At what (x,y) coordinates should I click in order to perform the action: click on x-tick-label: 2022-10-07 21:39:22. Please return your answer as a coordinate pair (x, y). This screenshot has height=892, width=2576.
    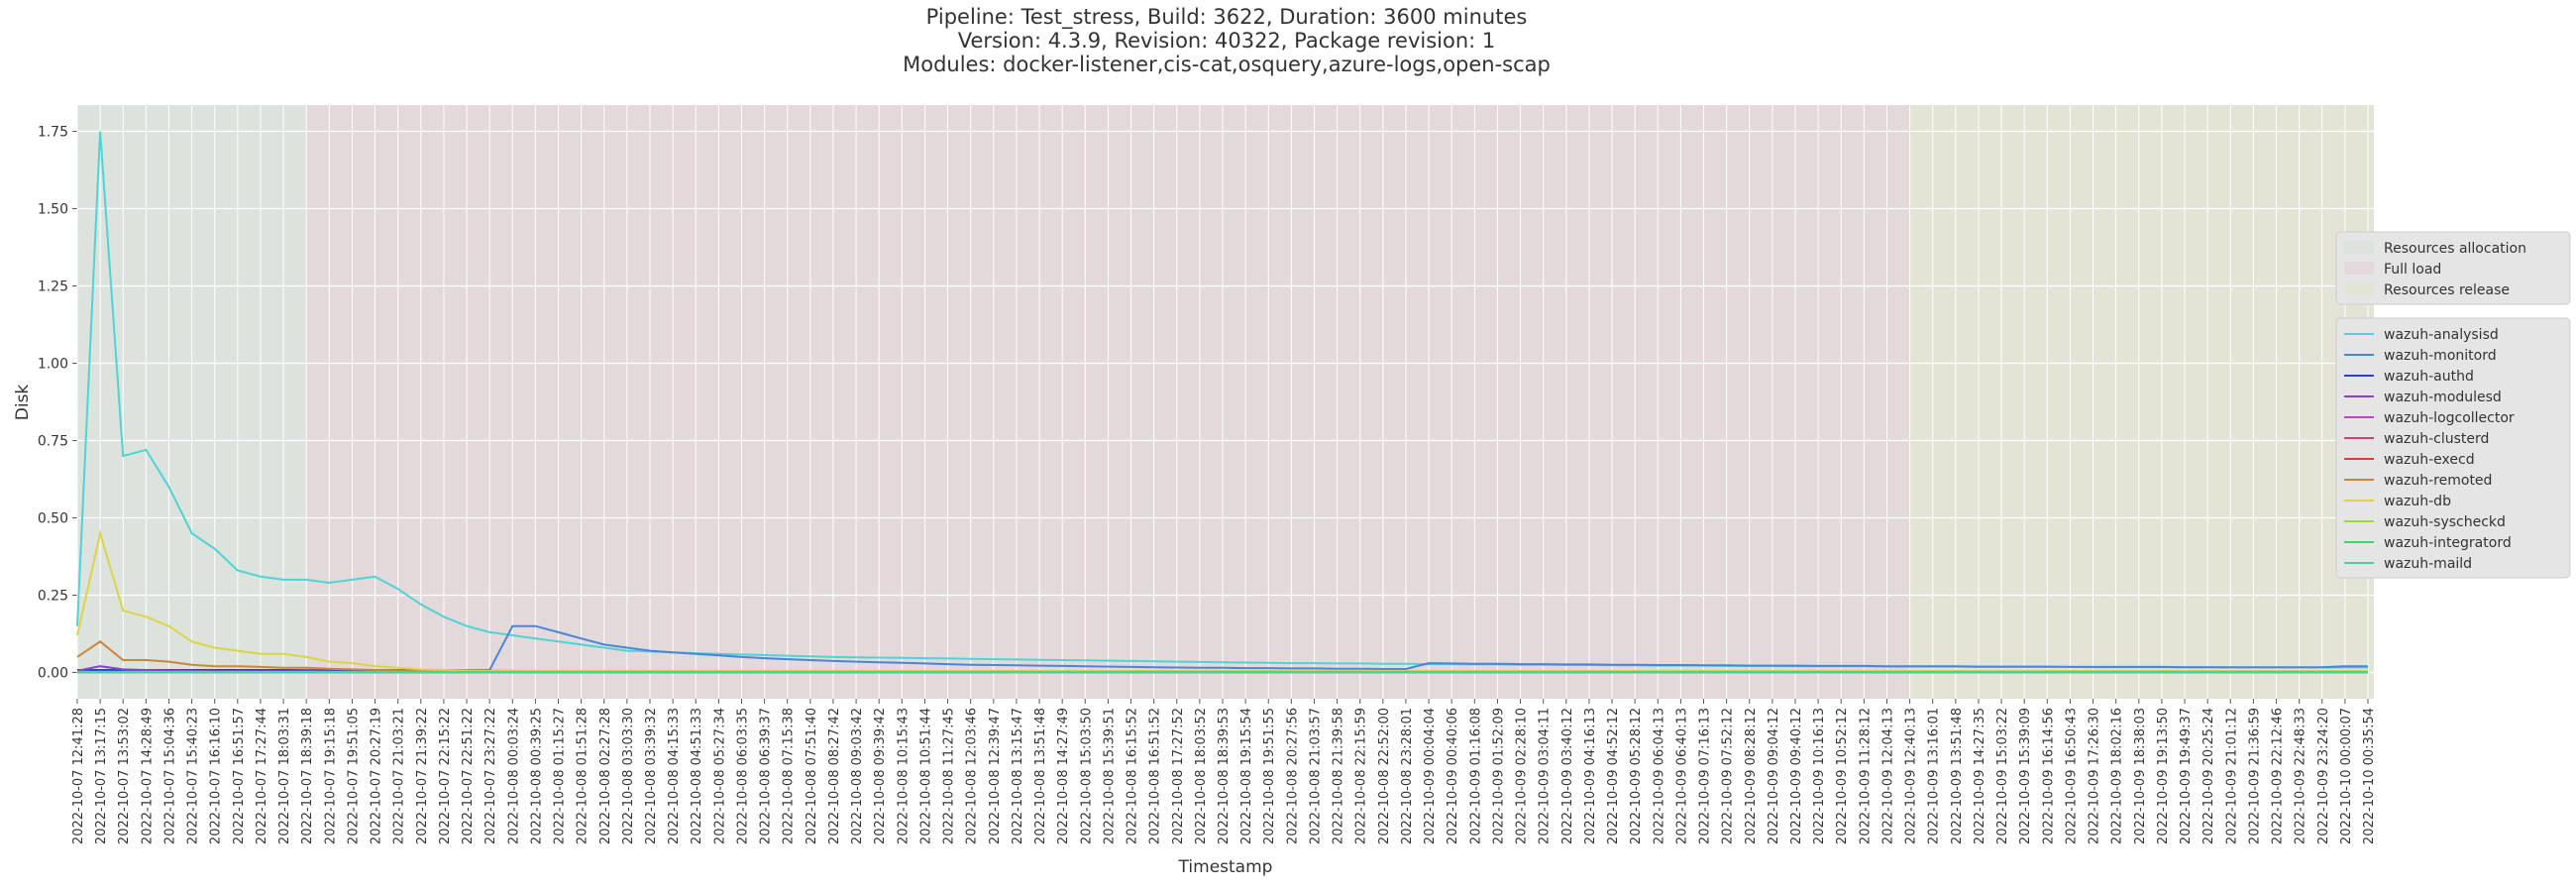
    Looking at the image, I should click on (422, 776).